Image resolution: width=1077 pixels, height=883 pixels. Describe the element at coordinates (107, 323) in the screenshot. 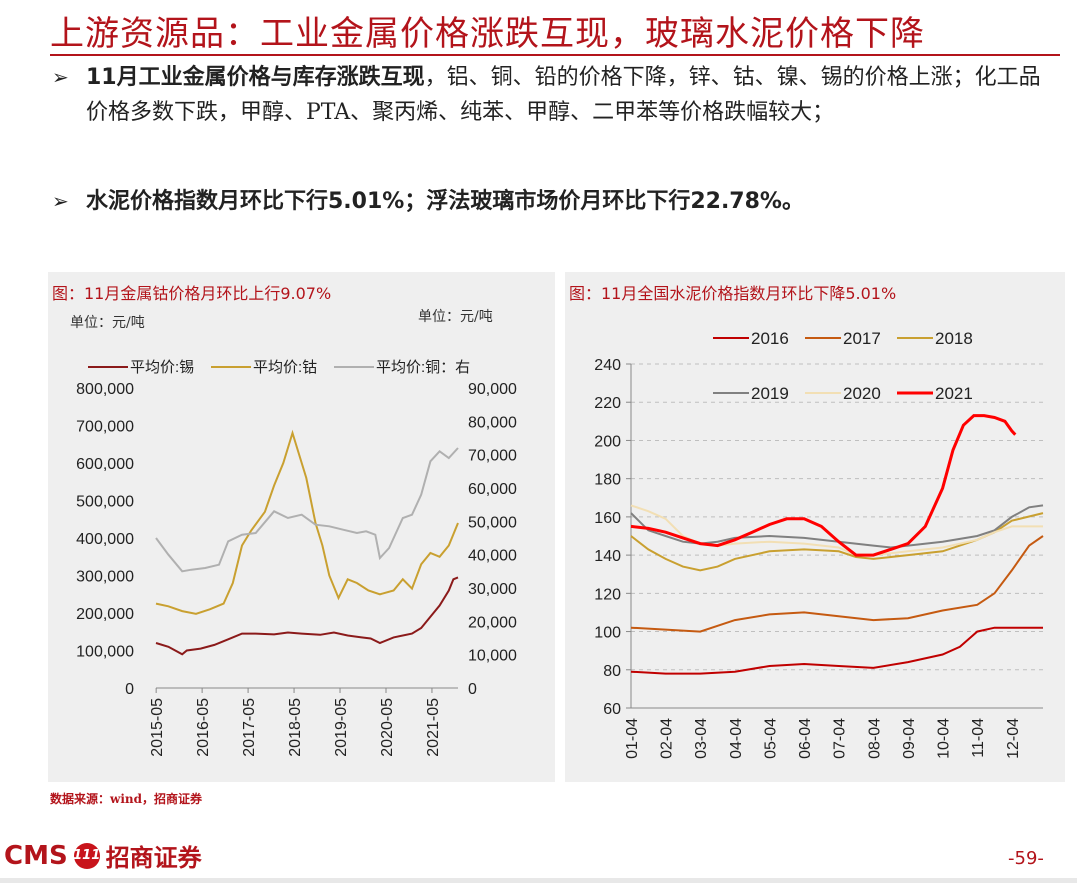

I see `chart-left-unit-left: 单位：元/吨` at that location.